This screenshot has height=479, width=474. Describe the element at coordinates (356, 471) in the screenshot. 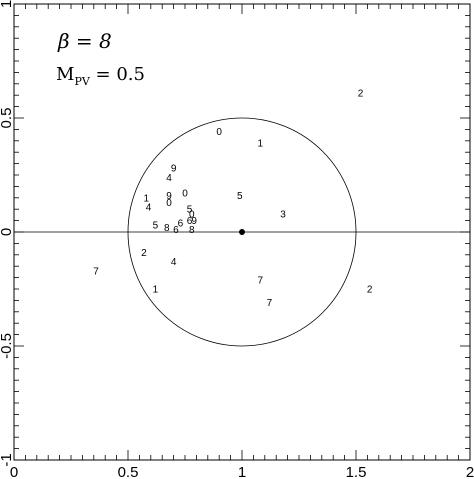

I see `x-tick-label: 1.5` at that location.